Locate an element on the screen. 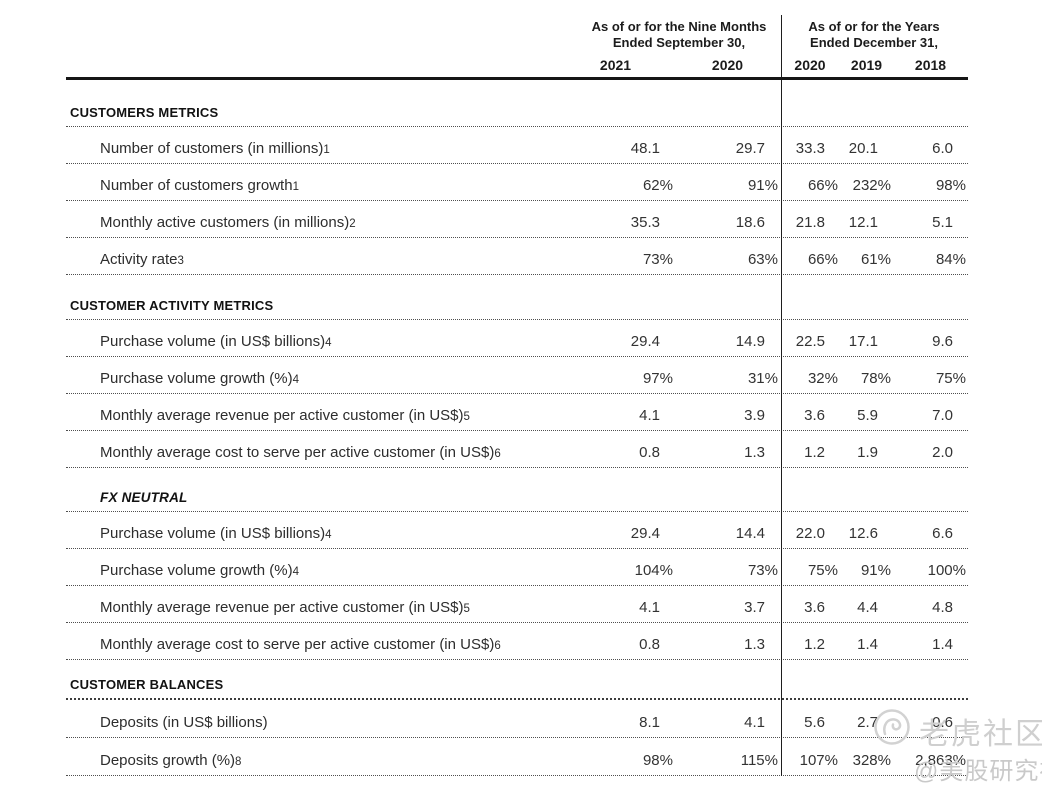 The height and width of the screenshot is (794, 1042). value-2018: 1.4 is located at coordinates (942, 644).